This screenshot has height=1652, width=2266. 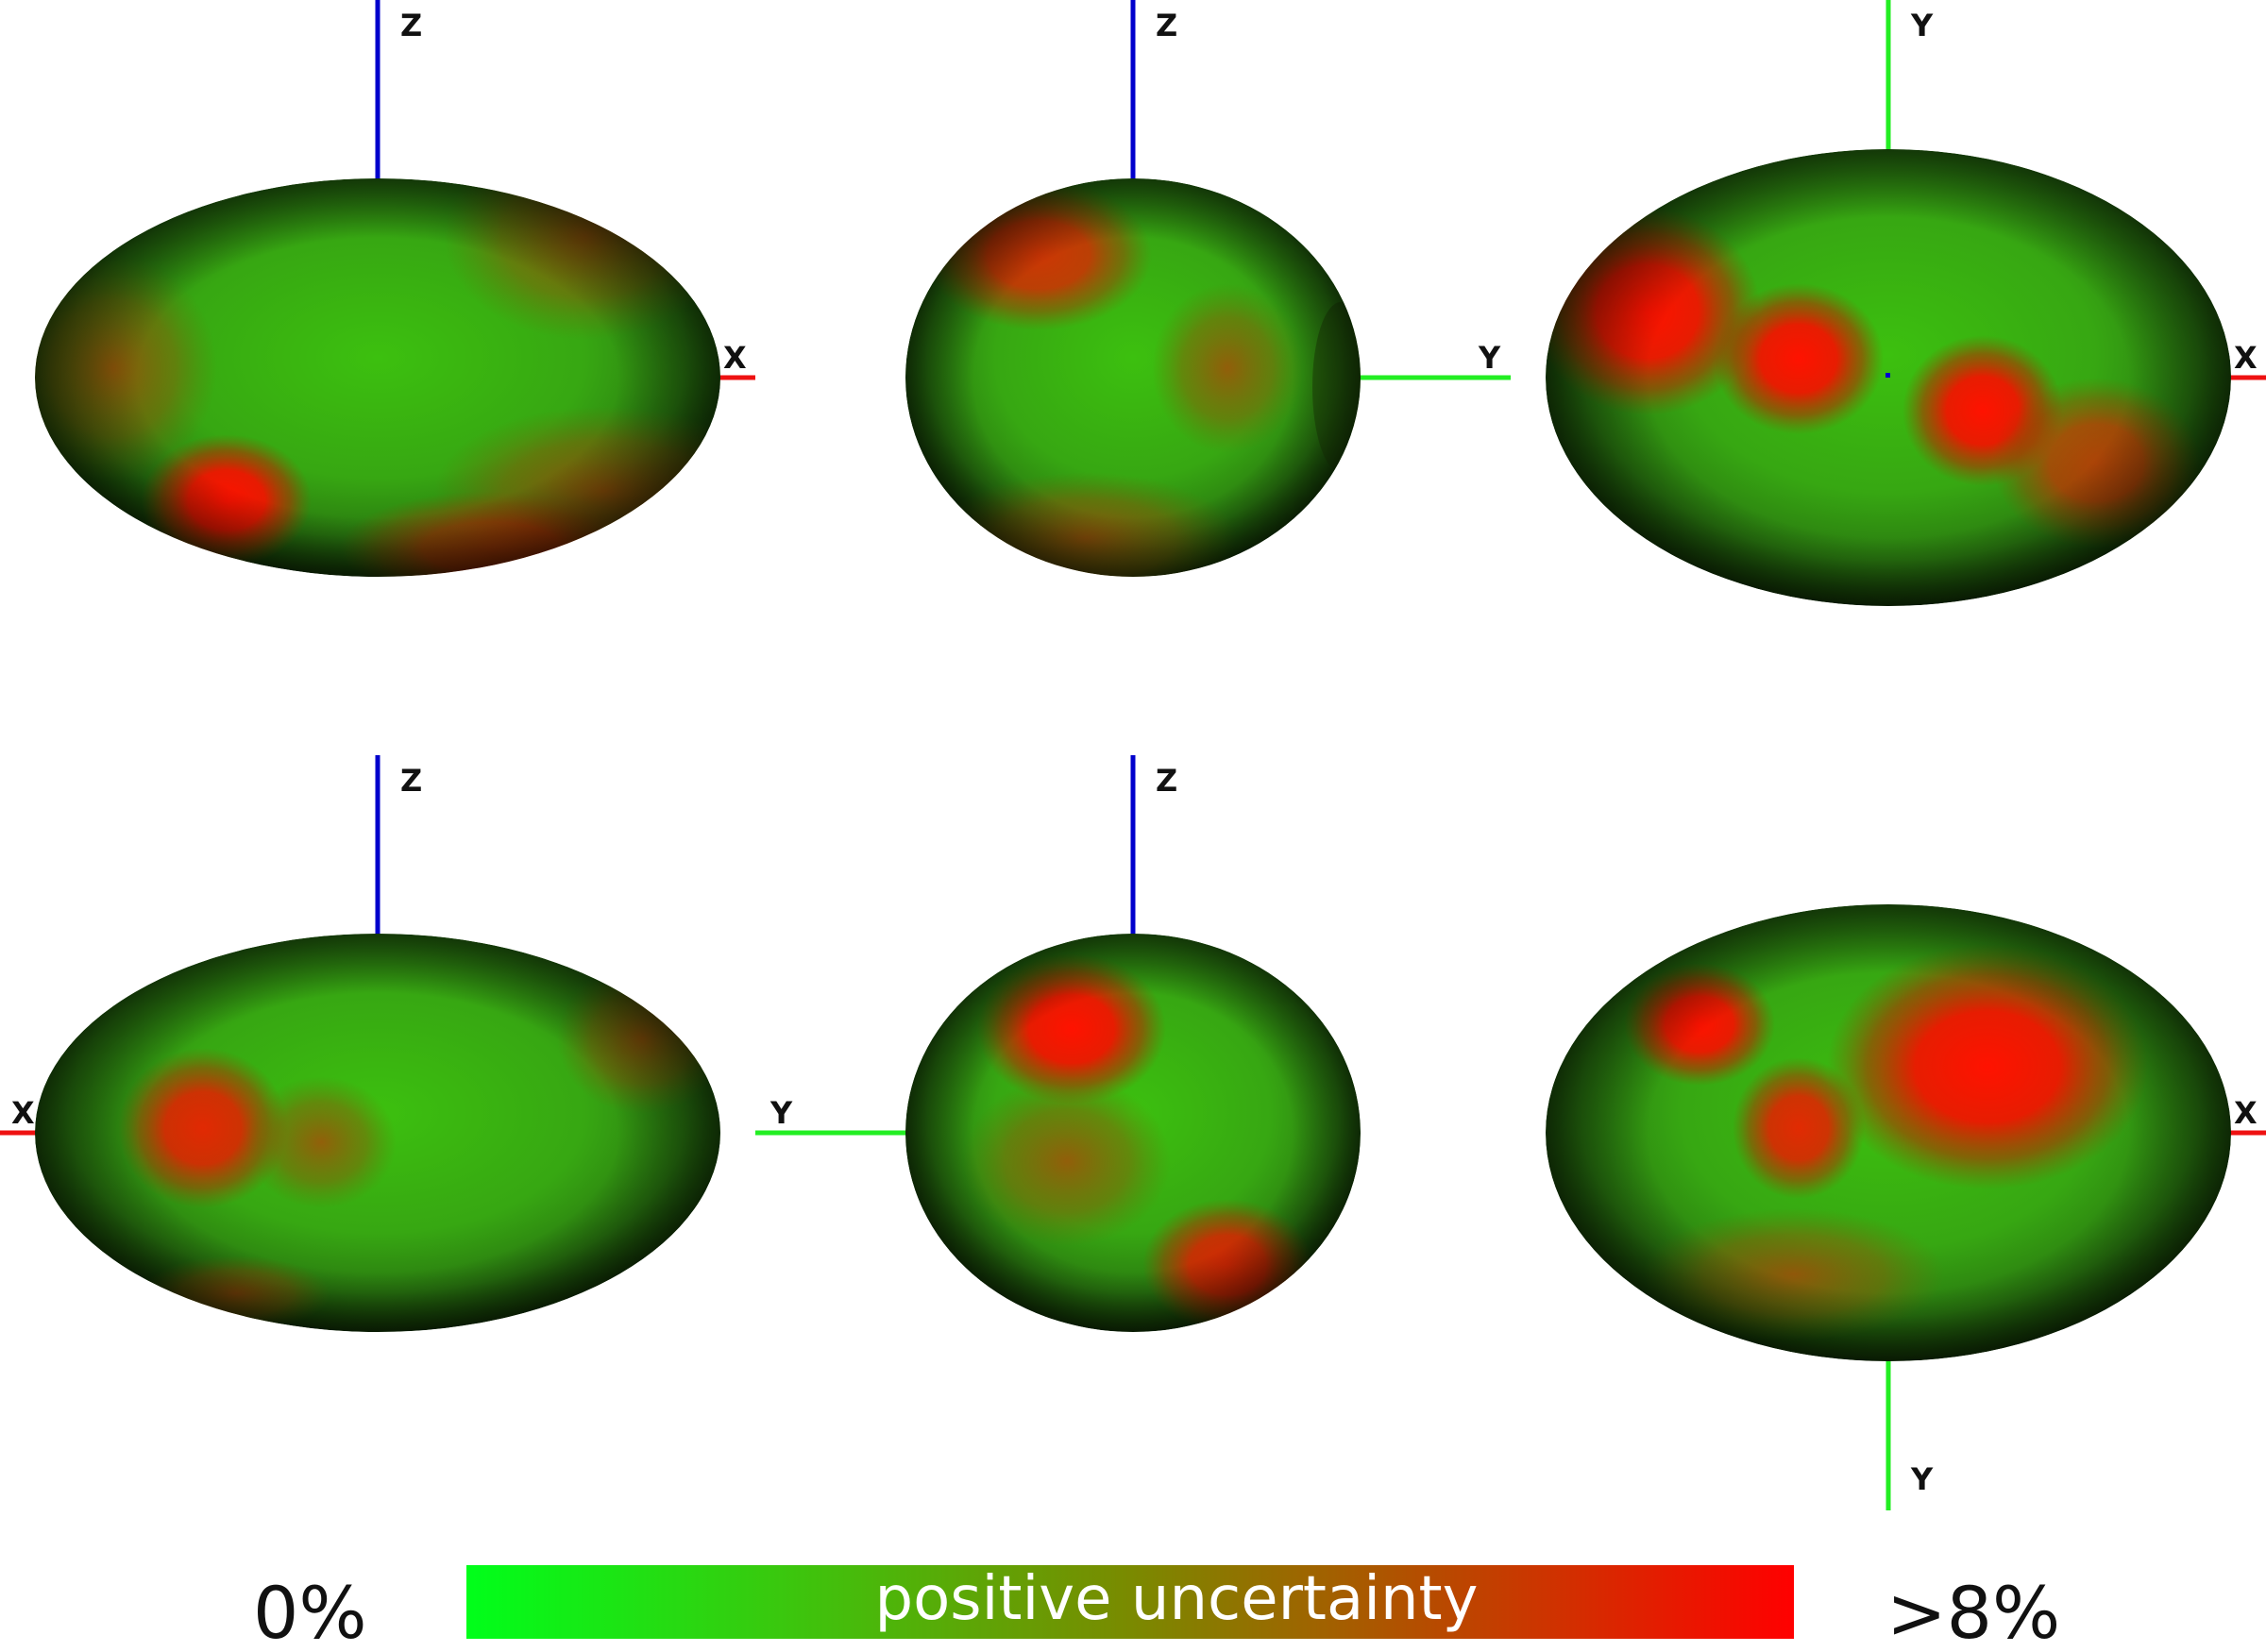 I want to click on view-6: X Y, so click(x=1906, y=1207).